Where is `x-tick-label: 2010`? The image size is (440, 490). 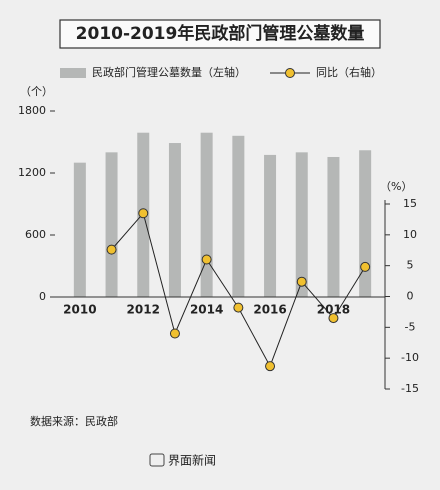
x-tick-label: 2010 is located at coordinates (79, 310).